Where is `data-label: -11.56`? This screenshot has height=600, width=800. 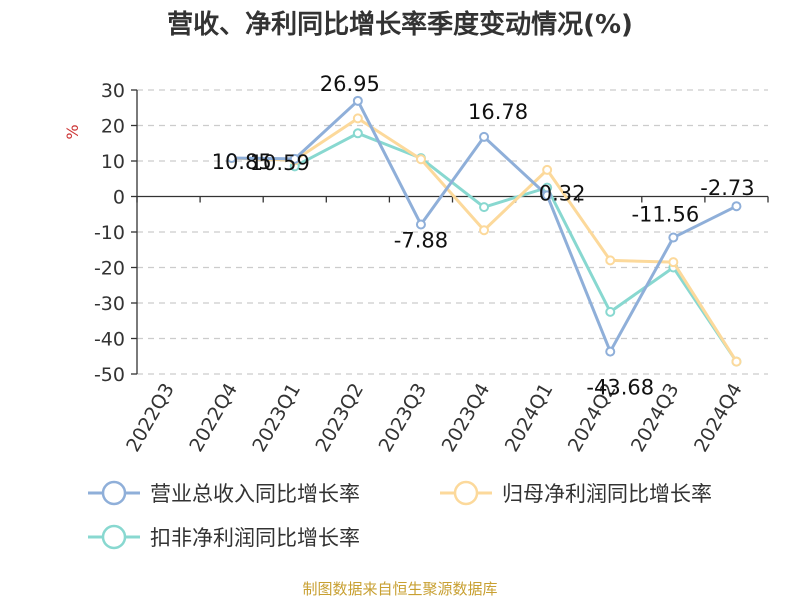
data-label: -11.56 is located at coordinates (665, 215).